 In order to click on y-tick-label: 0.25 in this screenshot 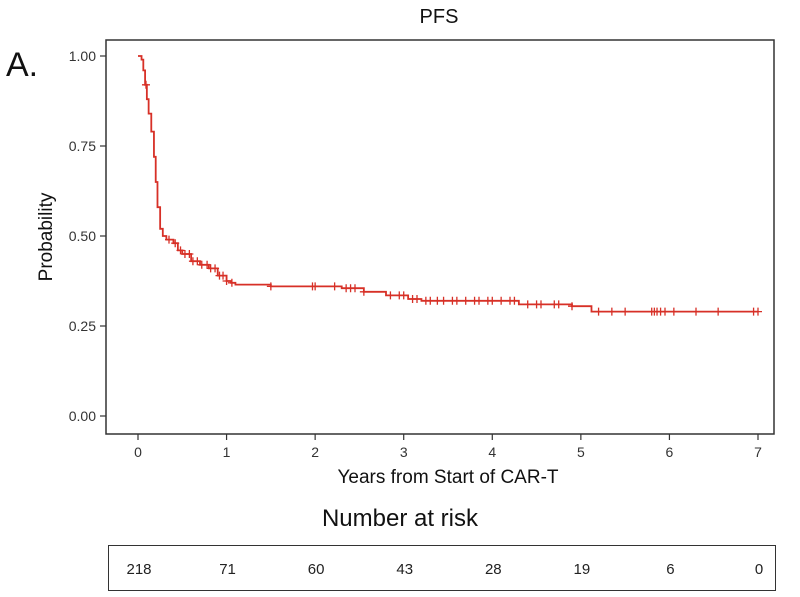, I will do `click(82, 326)`.